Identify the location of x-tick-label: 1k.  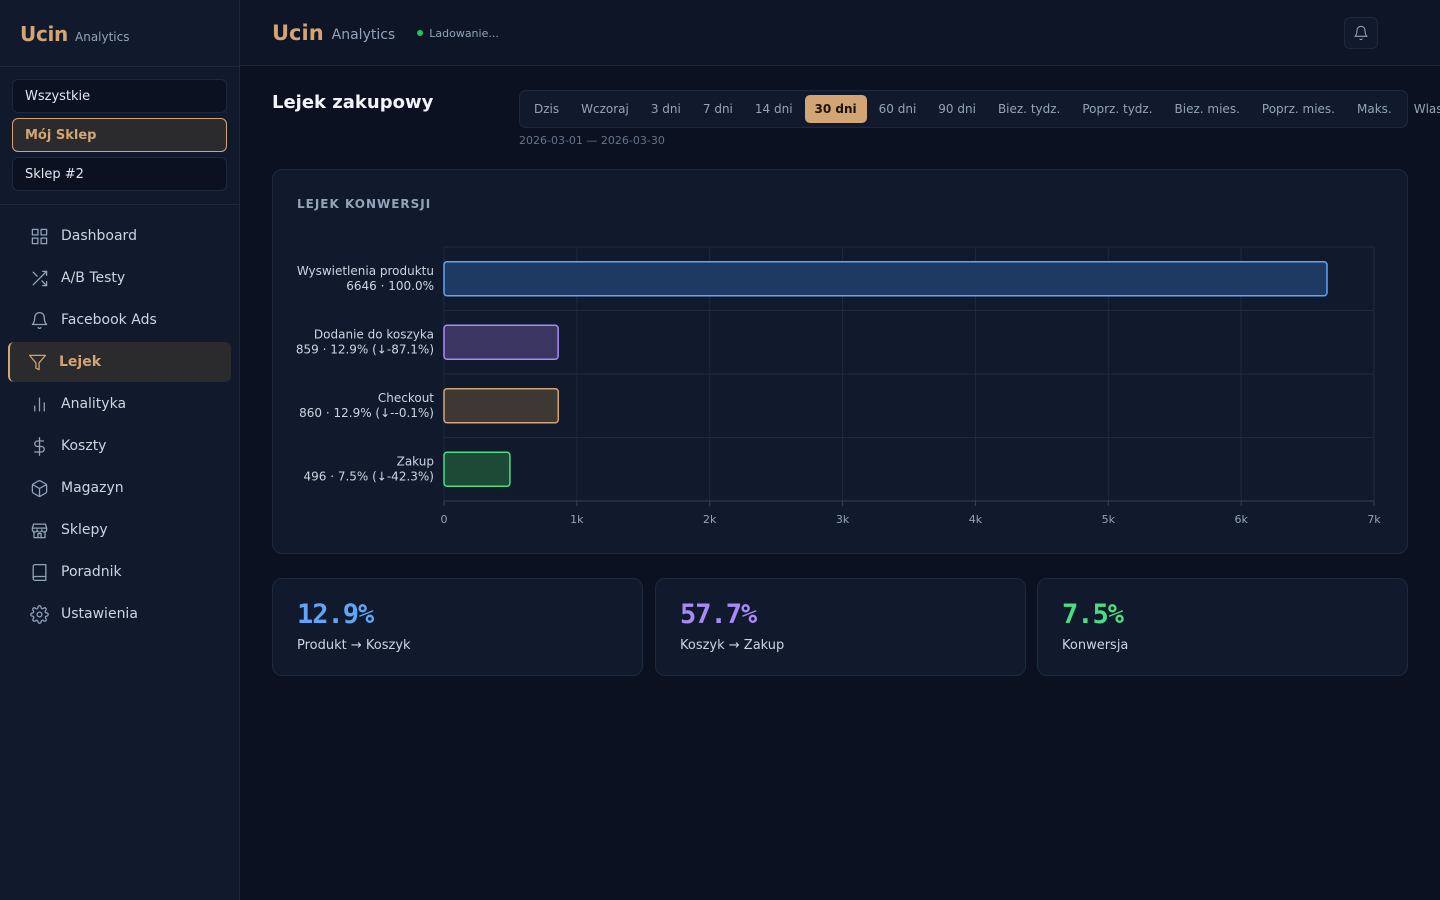
(577, 519).